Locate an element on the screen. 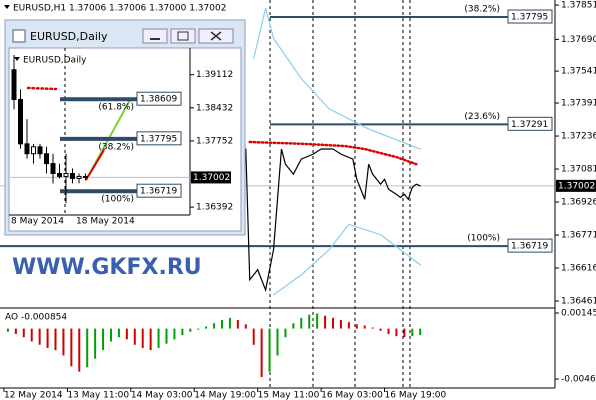  level-label: 1.37291 is located at coordinates (529, 125).